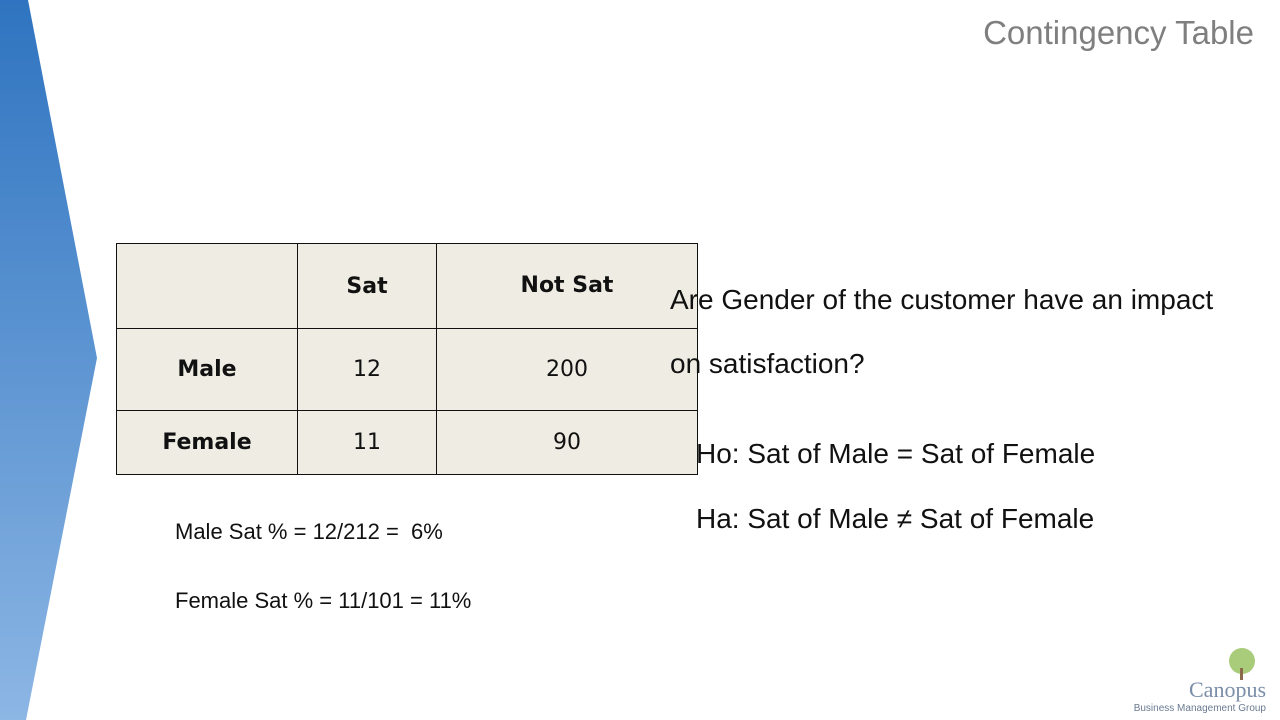 The image size is (1280, 720). What do you see at coordinates (48, 360) in the screenshot?
I see `side-chevron` at bounding box center [48, 360].